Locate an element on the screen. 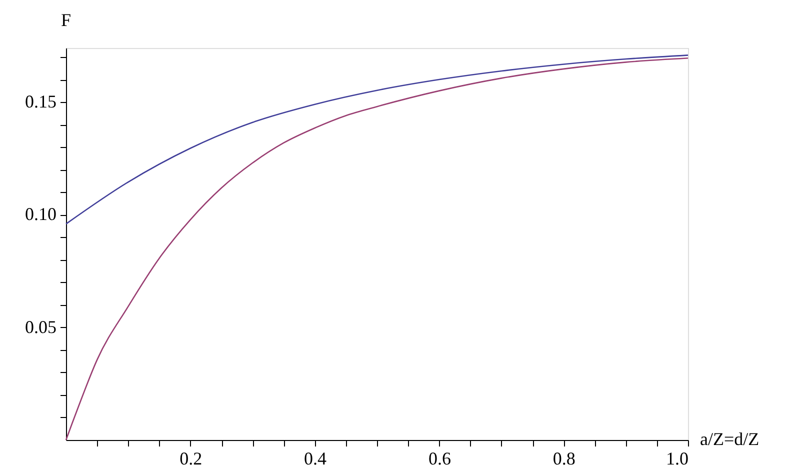 The width and height of the screenshot is (804, 473). x-tick-label: 1.0 is located at coordinates (677, 458).